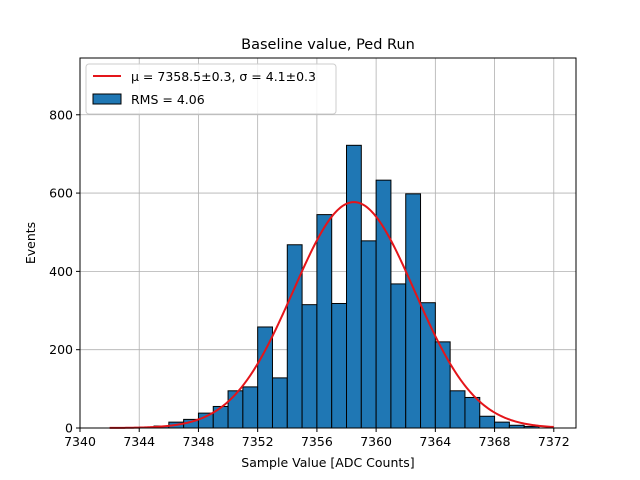 Image resolution: width=640 pixels, height=480 pixels. I want to click on legend-fit-label: μ = 7358.5±0.3, σ = 4.1±0.3, so click(223, 76).